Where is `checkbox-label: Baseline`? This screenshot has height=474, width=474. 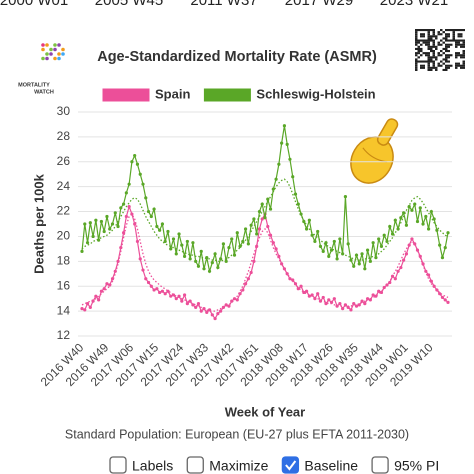 checkbox-label: Baseline is located at coordinates (331, 466).